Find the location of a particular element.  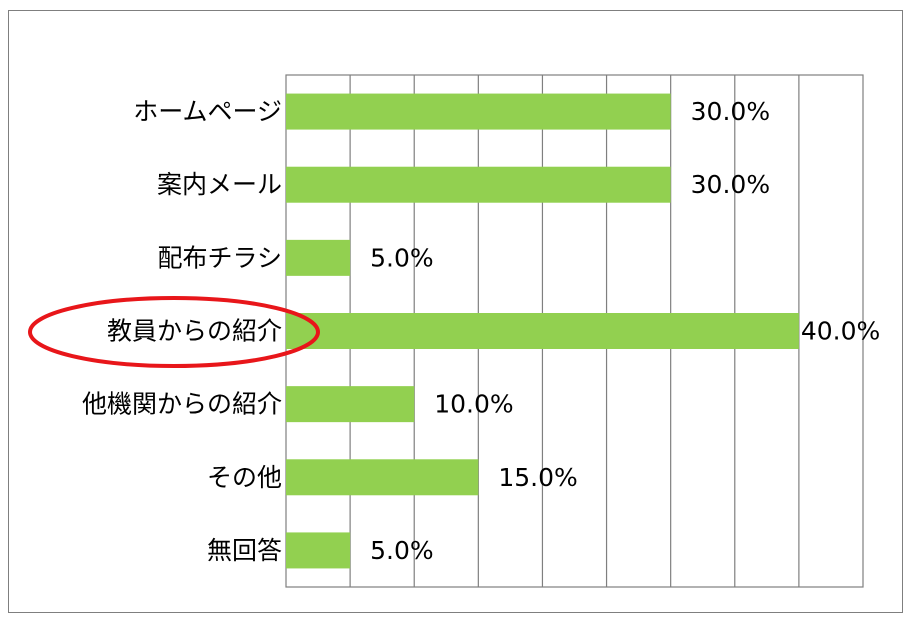

category-label: 無回答 is located at coordinates (244, 550).